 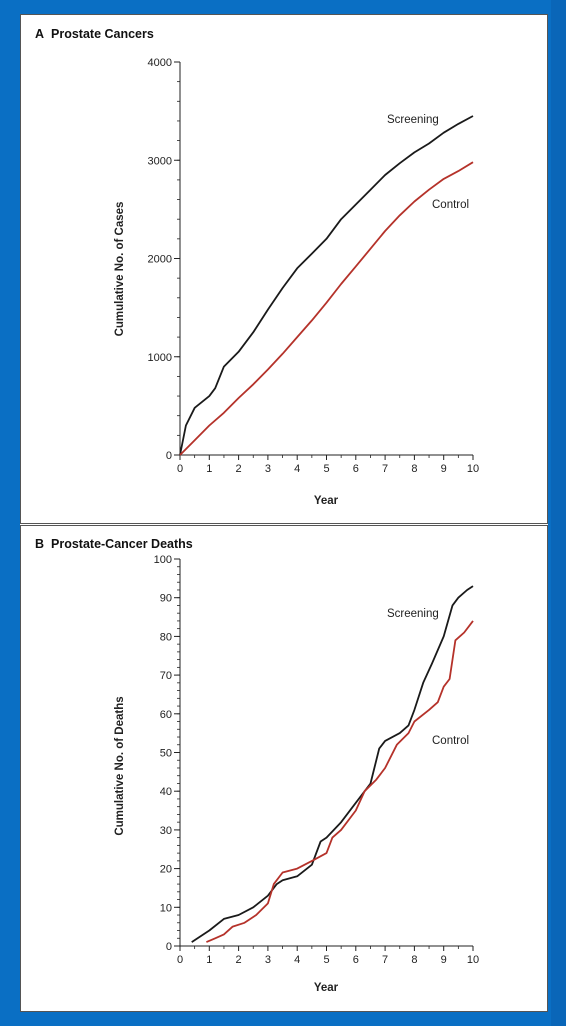 I want to click on panel-b-x-tick-label: 1, so click(x=209, y=960).